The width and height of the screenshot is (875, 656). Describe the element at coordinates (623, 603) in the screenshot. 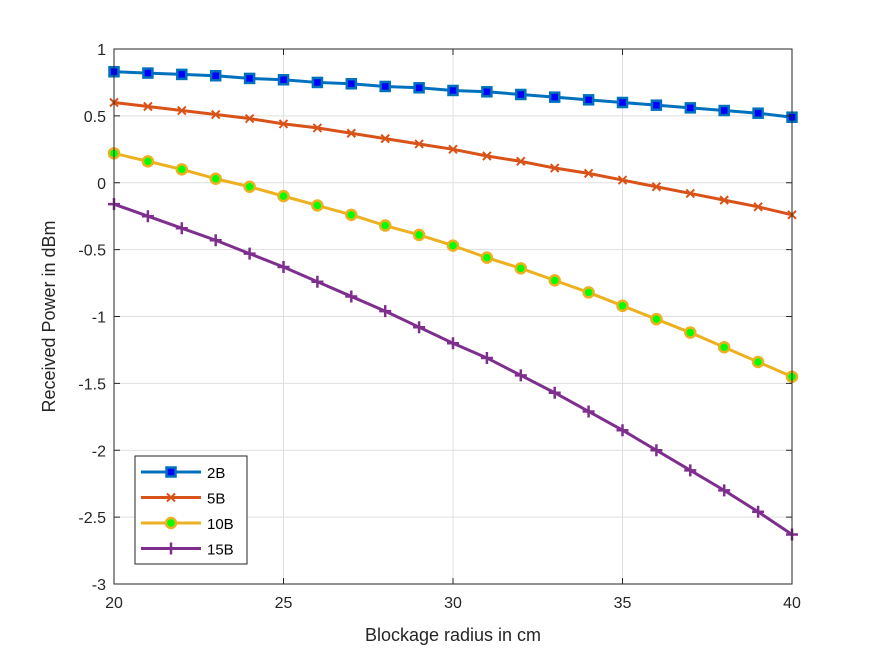

I see `x-tick-label: 35` at that location.